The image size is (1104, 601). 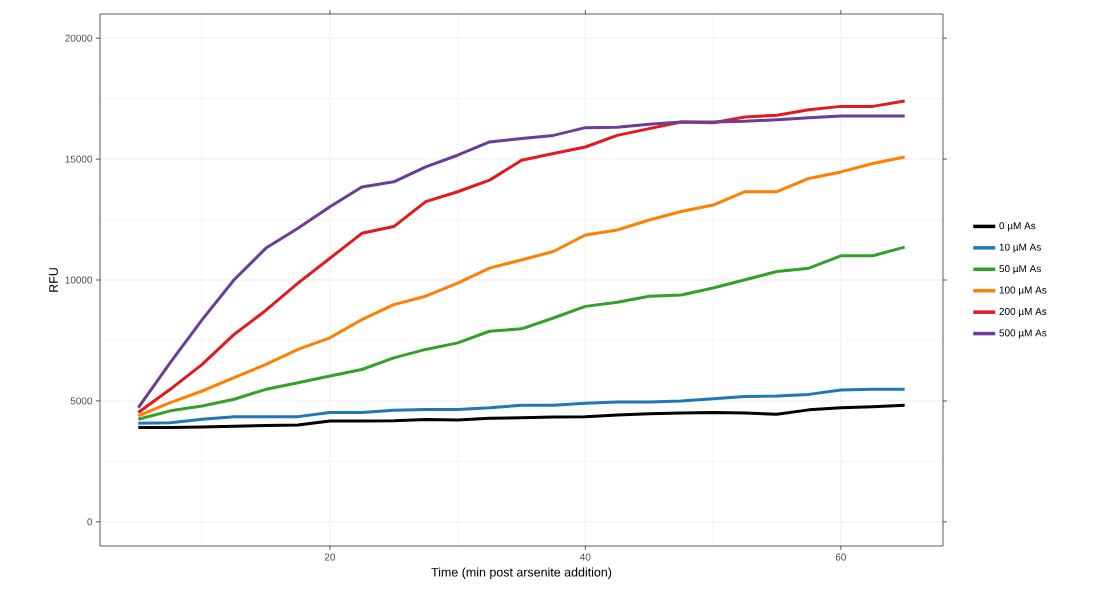 I want to click on x-tick-label: 60, so click(x=840, y=557).